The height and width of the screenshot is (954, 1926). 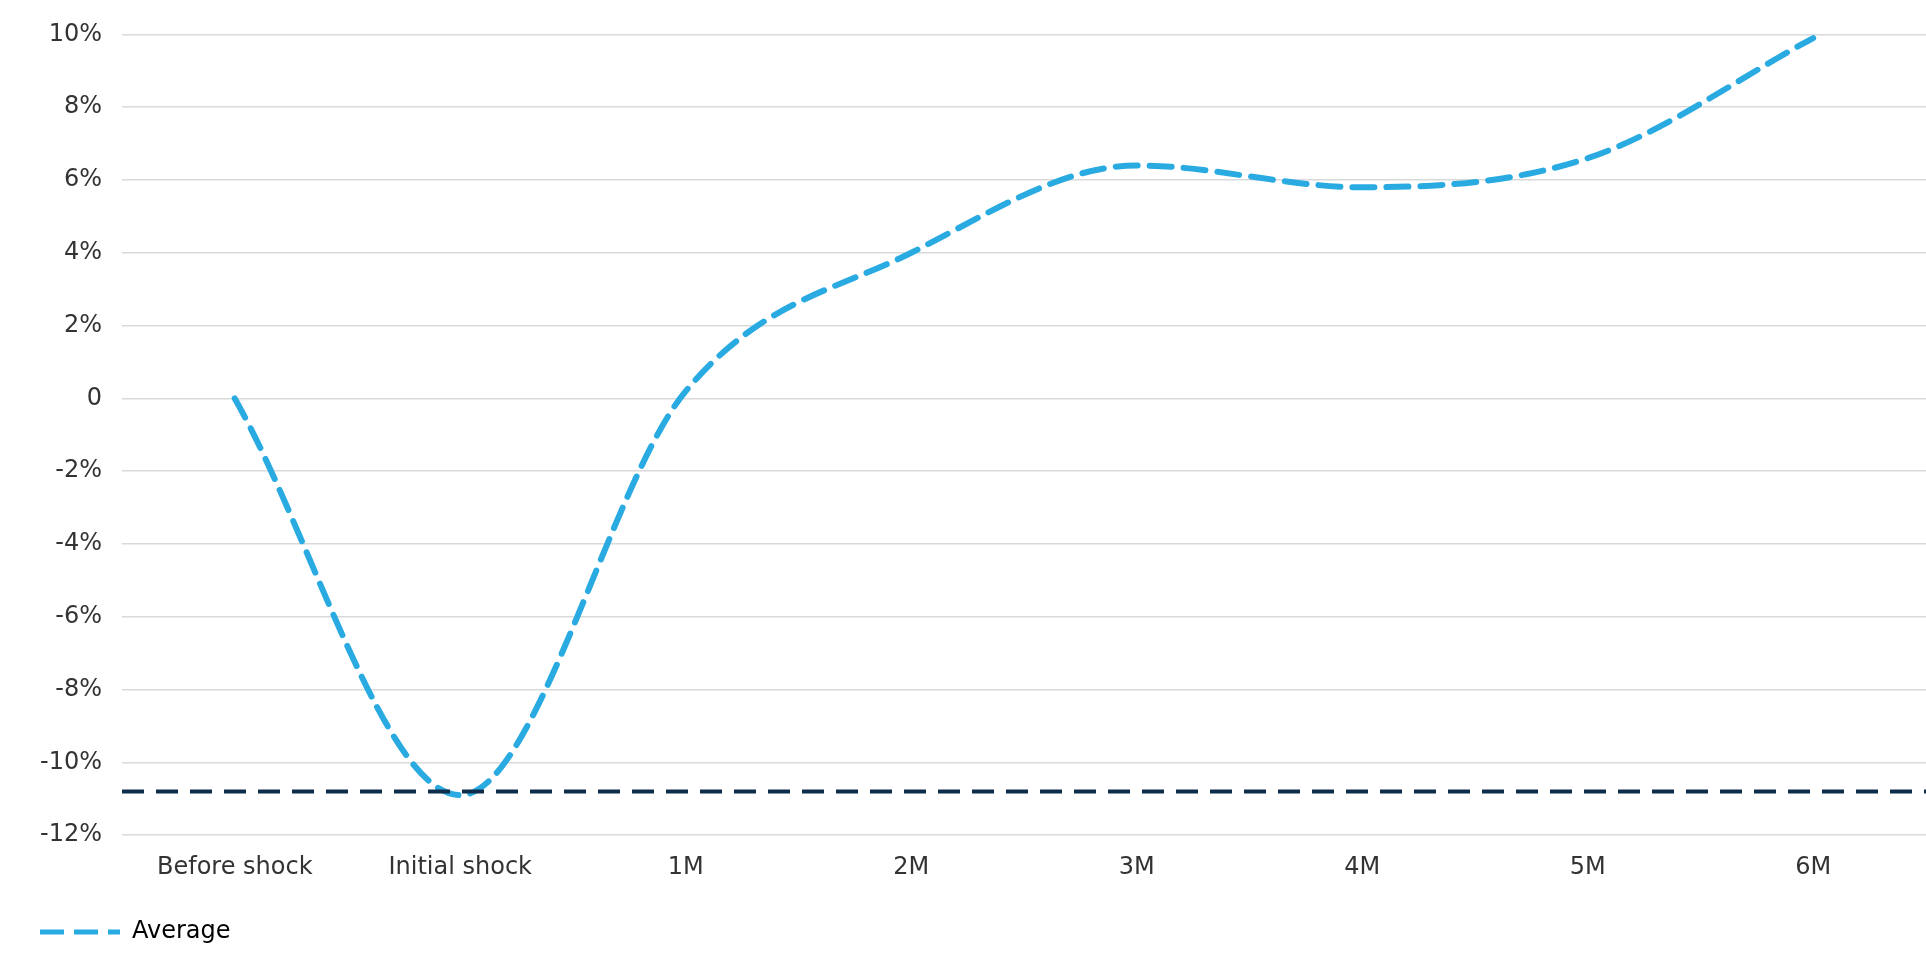 I want to click on x-tick-label: 1M, so click(x=685, y=865).